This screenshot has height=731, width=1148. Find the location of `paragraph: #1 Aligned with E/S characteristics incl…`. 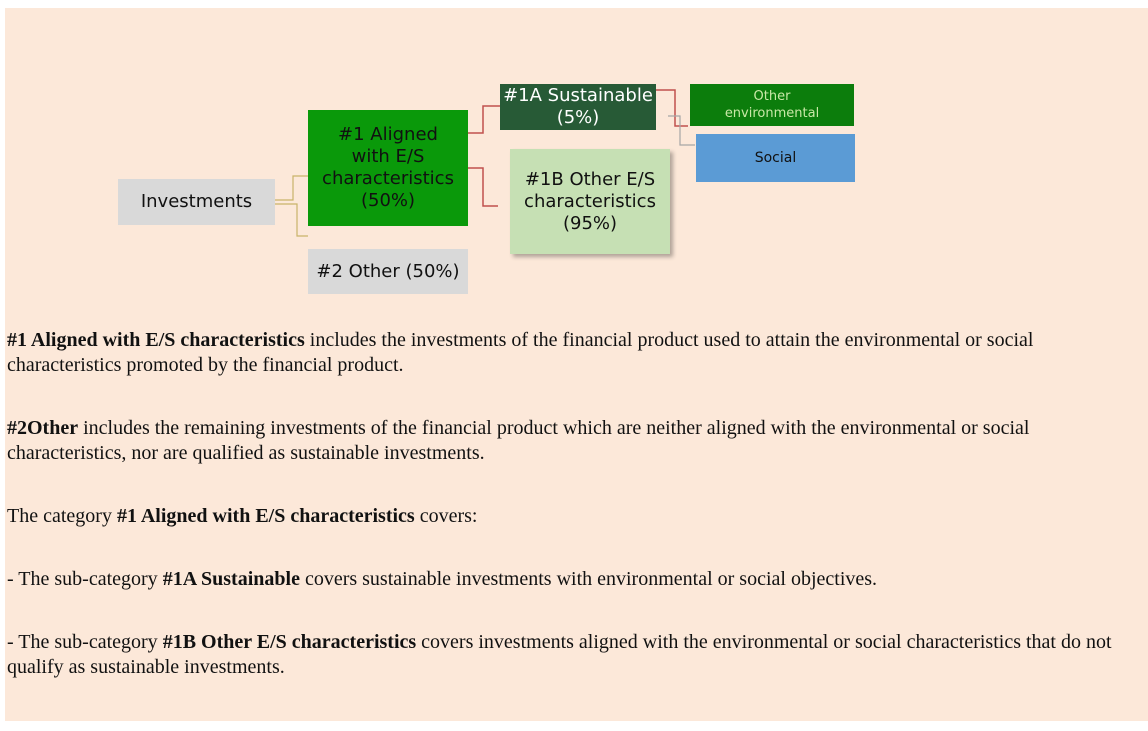

paragraph: #1 Aligned with E/S characteristics incl… is located at coordinates (577, 353).